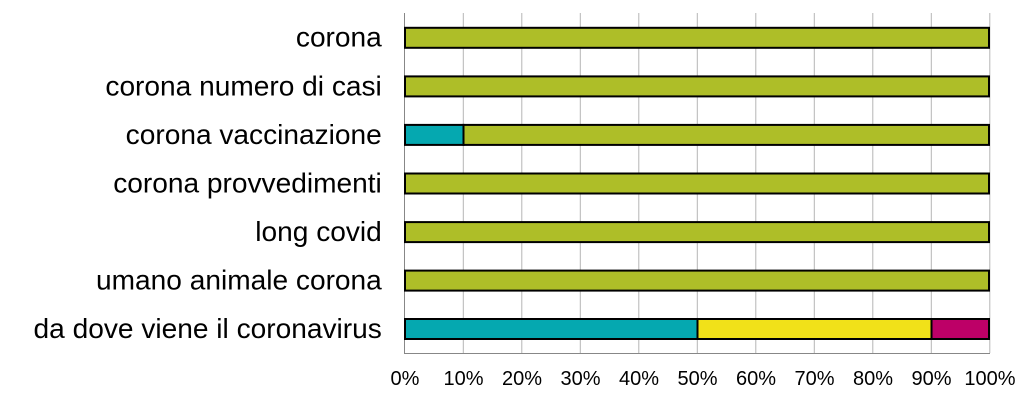 The width and height of the screenshot is (1024, 417). What do you see at coordinates (931, 379) in the screenshot?
I see `svg-text: 90%` at bounding box center [931, 379].